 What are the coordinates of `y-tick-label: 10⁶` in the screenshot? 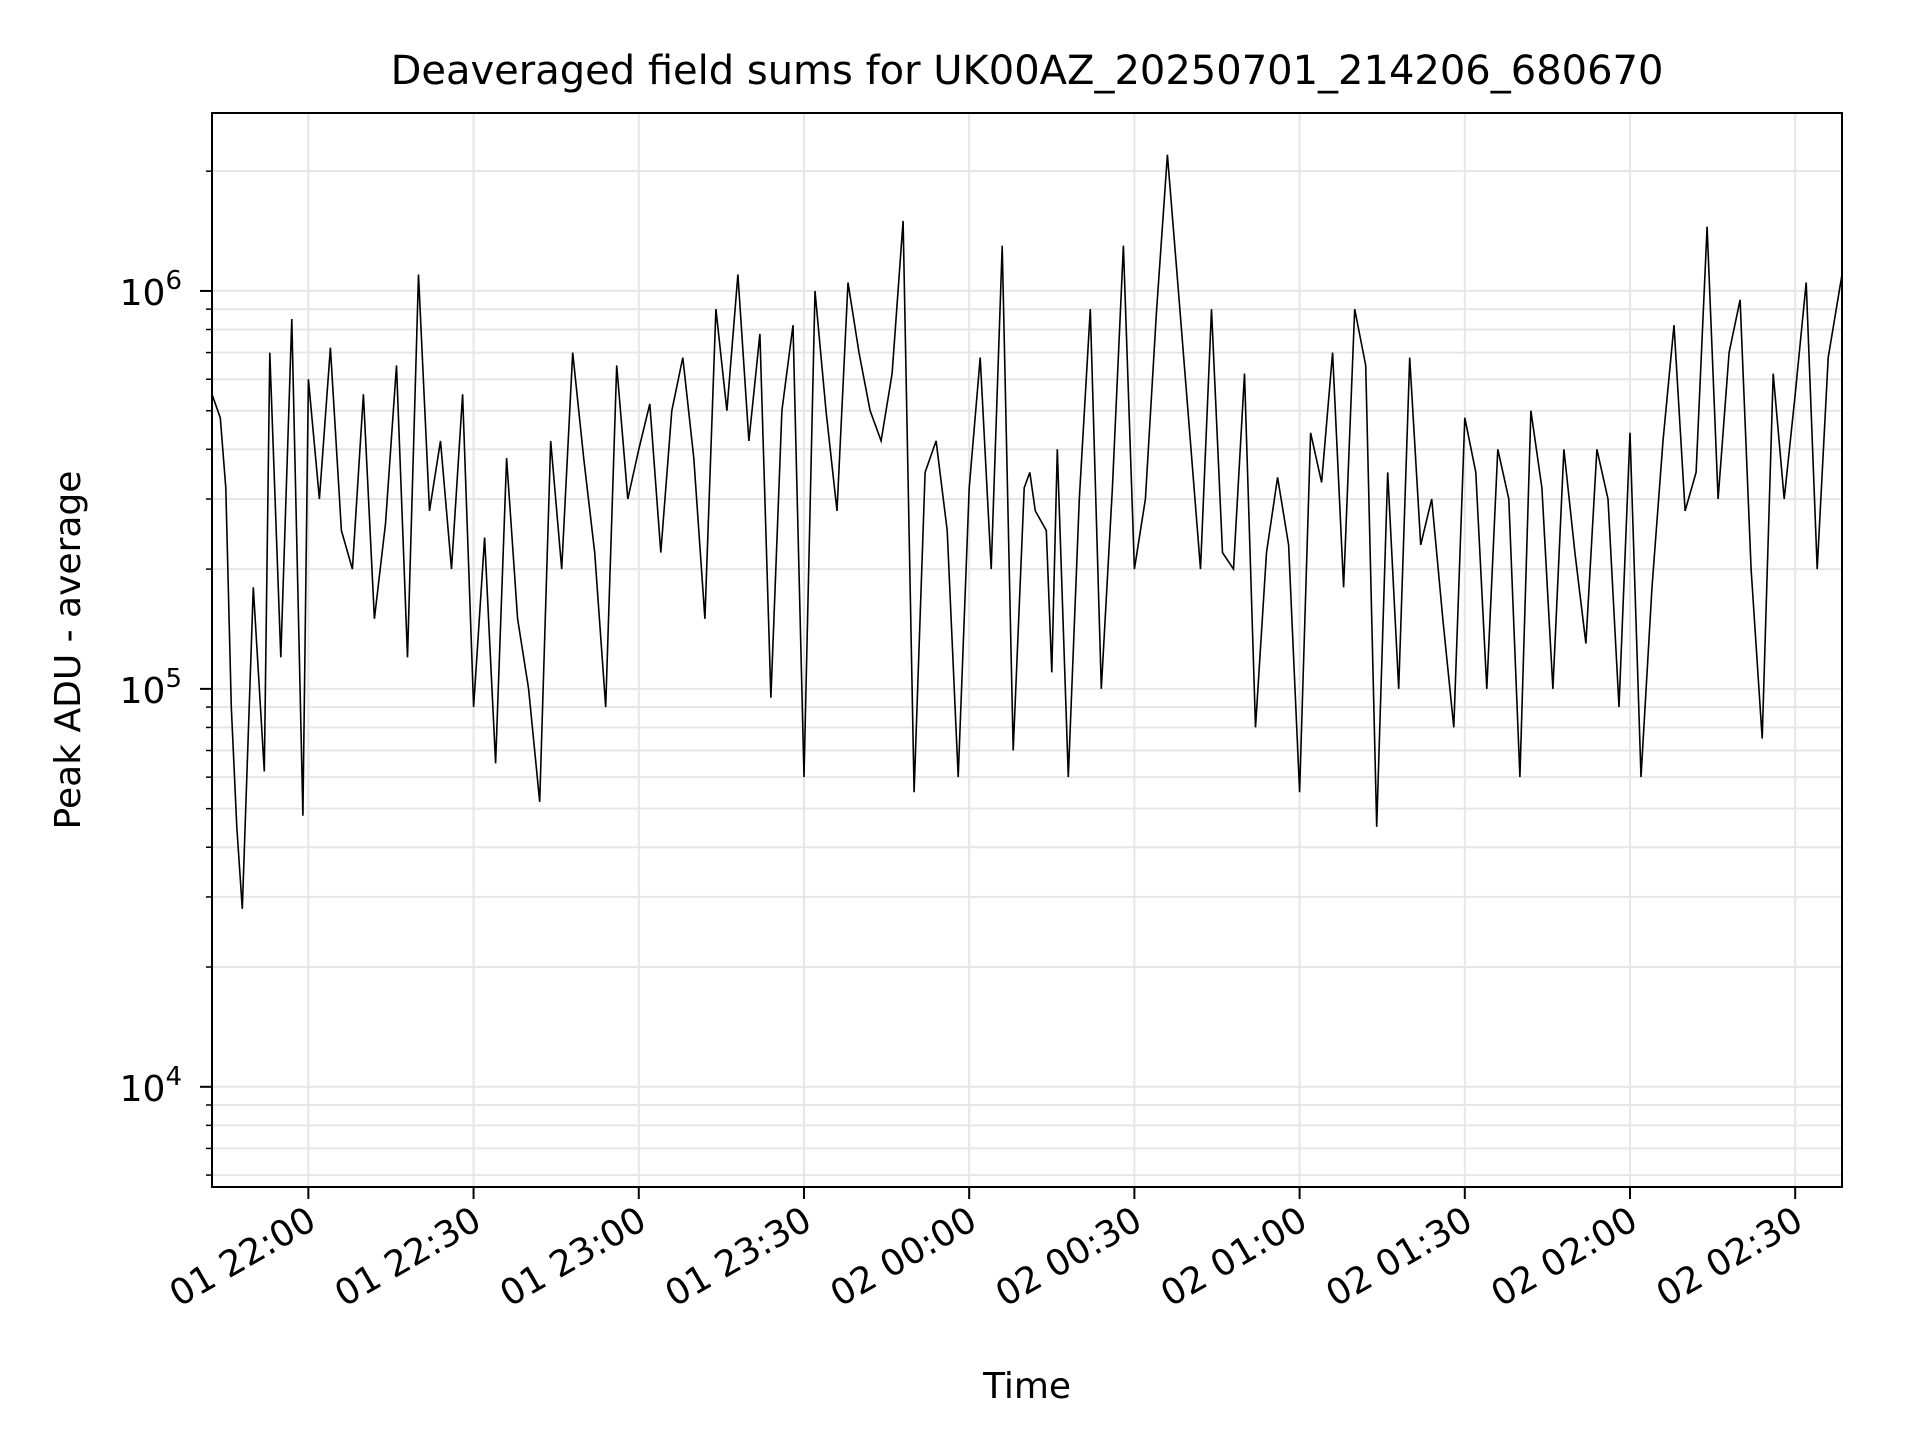 It's located at (151, 290).